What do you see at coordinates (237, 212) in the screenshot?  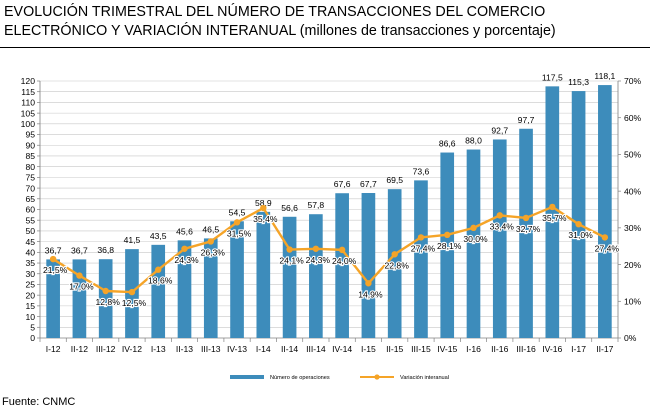 I see `bar-value-label: 54,5` at bounding box center [237, 212].